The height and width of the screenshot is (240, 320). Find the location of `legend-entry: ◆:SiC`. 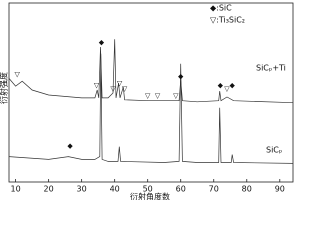

legend-entry: ◆:SiC is located at coordinates (221, 8).